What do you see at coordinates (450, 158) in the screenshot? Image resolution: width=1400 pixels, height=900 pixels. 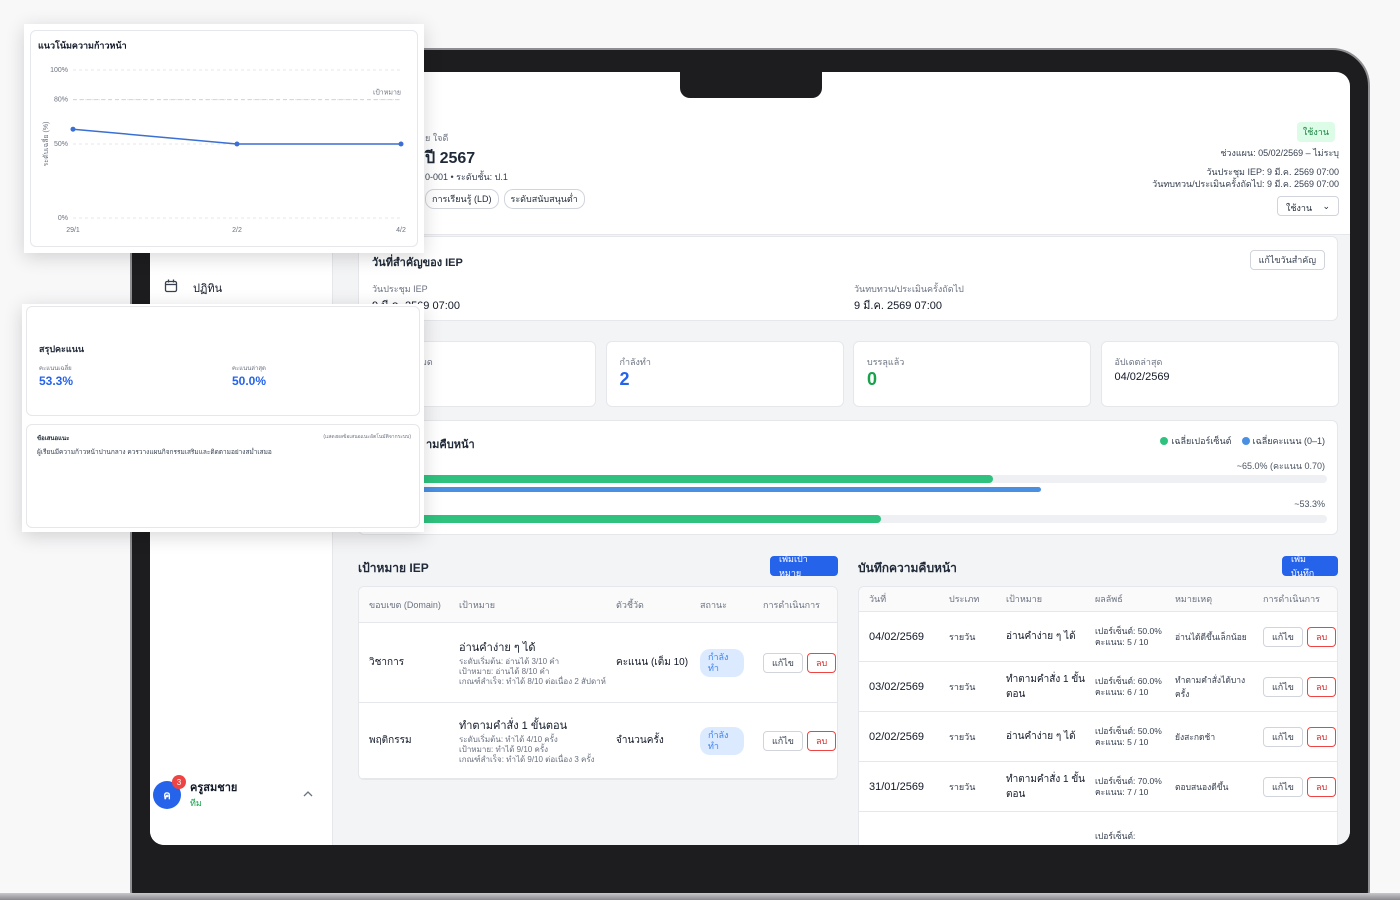 I see `plan-title: ปี 2567` at bounding box center [450, 158].